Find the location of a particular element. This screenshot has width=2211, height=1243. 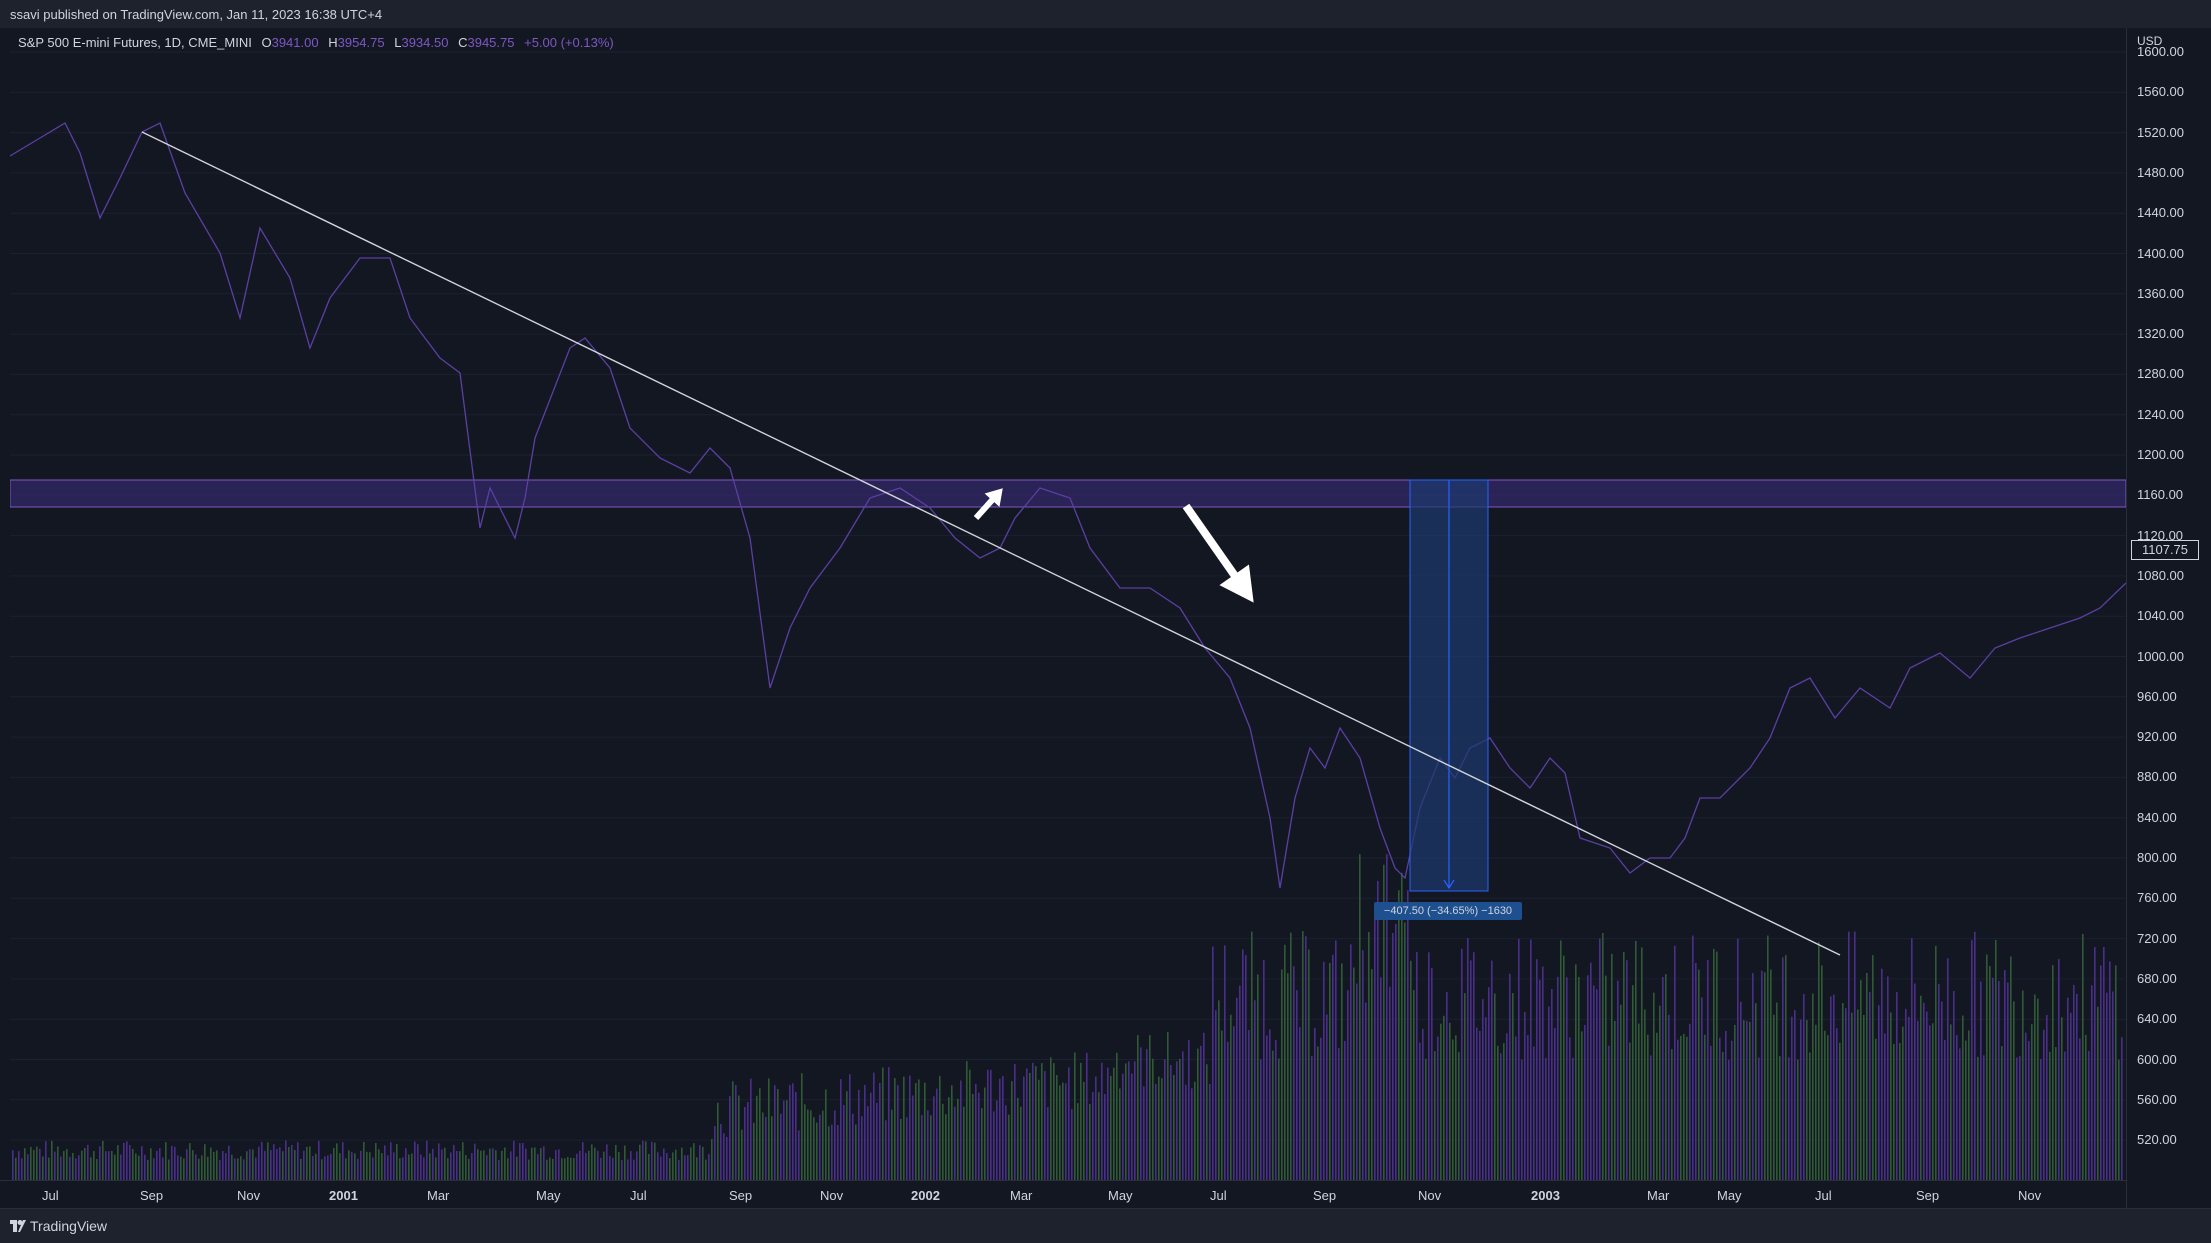

price-tick: 1600.00 is located at coordinates (2160, 51).